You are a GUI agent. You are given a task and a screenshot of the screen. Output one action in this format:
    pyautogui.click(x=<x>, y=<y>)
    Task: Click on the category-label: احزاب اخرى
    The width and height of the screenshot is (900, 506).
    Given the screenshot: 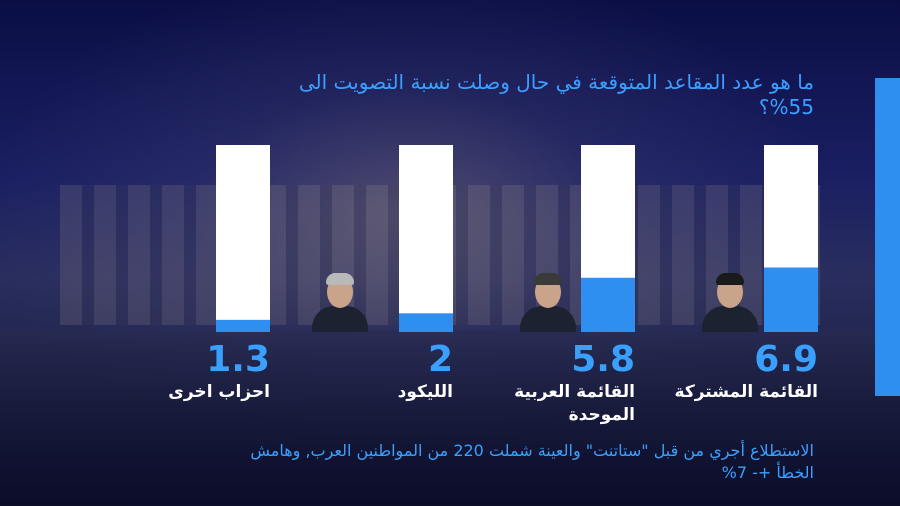 What is the action you would take?
    pyautogui.click(x=219, y=392)
    